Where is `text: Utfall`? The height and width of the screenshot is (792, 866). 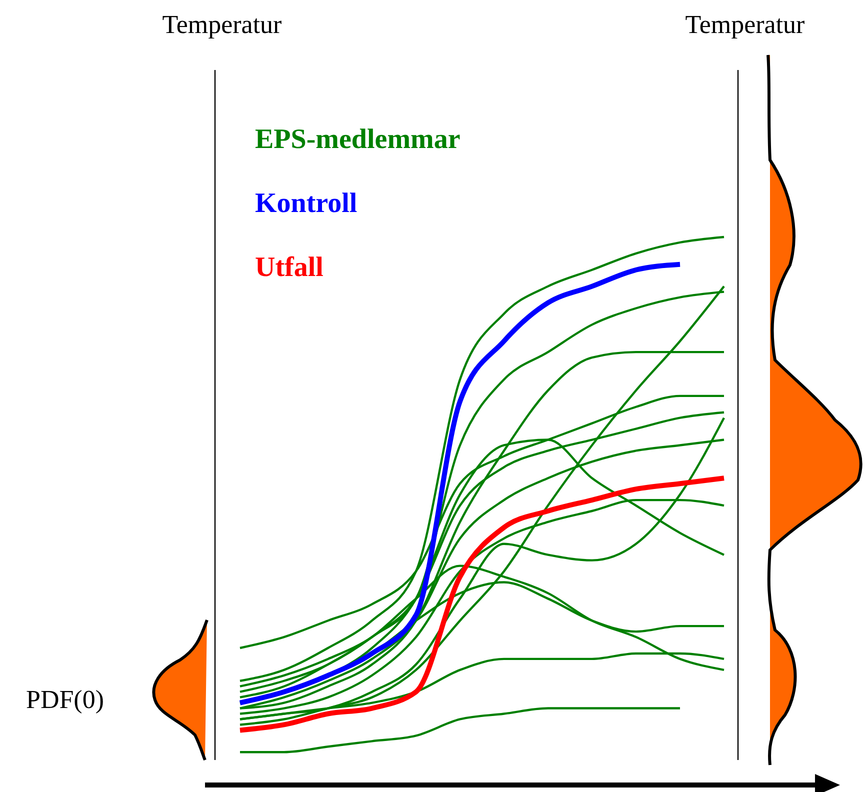
text: Utfall is located at coordinates (289, 267).